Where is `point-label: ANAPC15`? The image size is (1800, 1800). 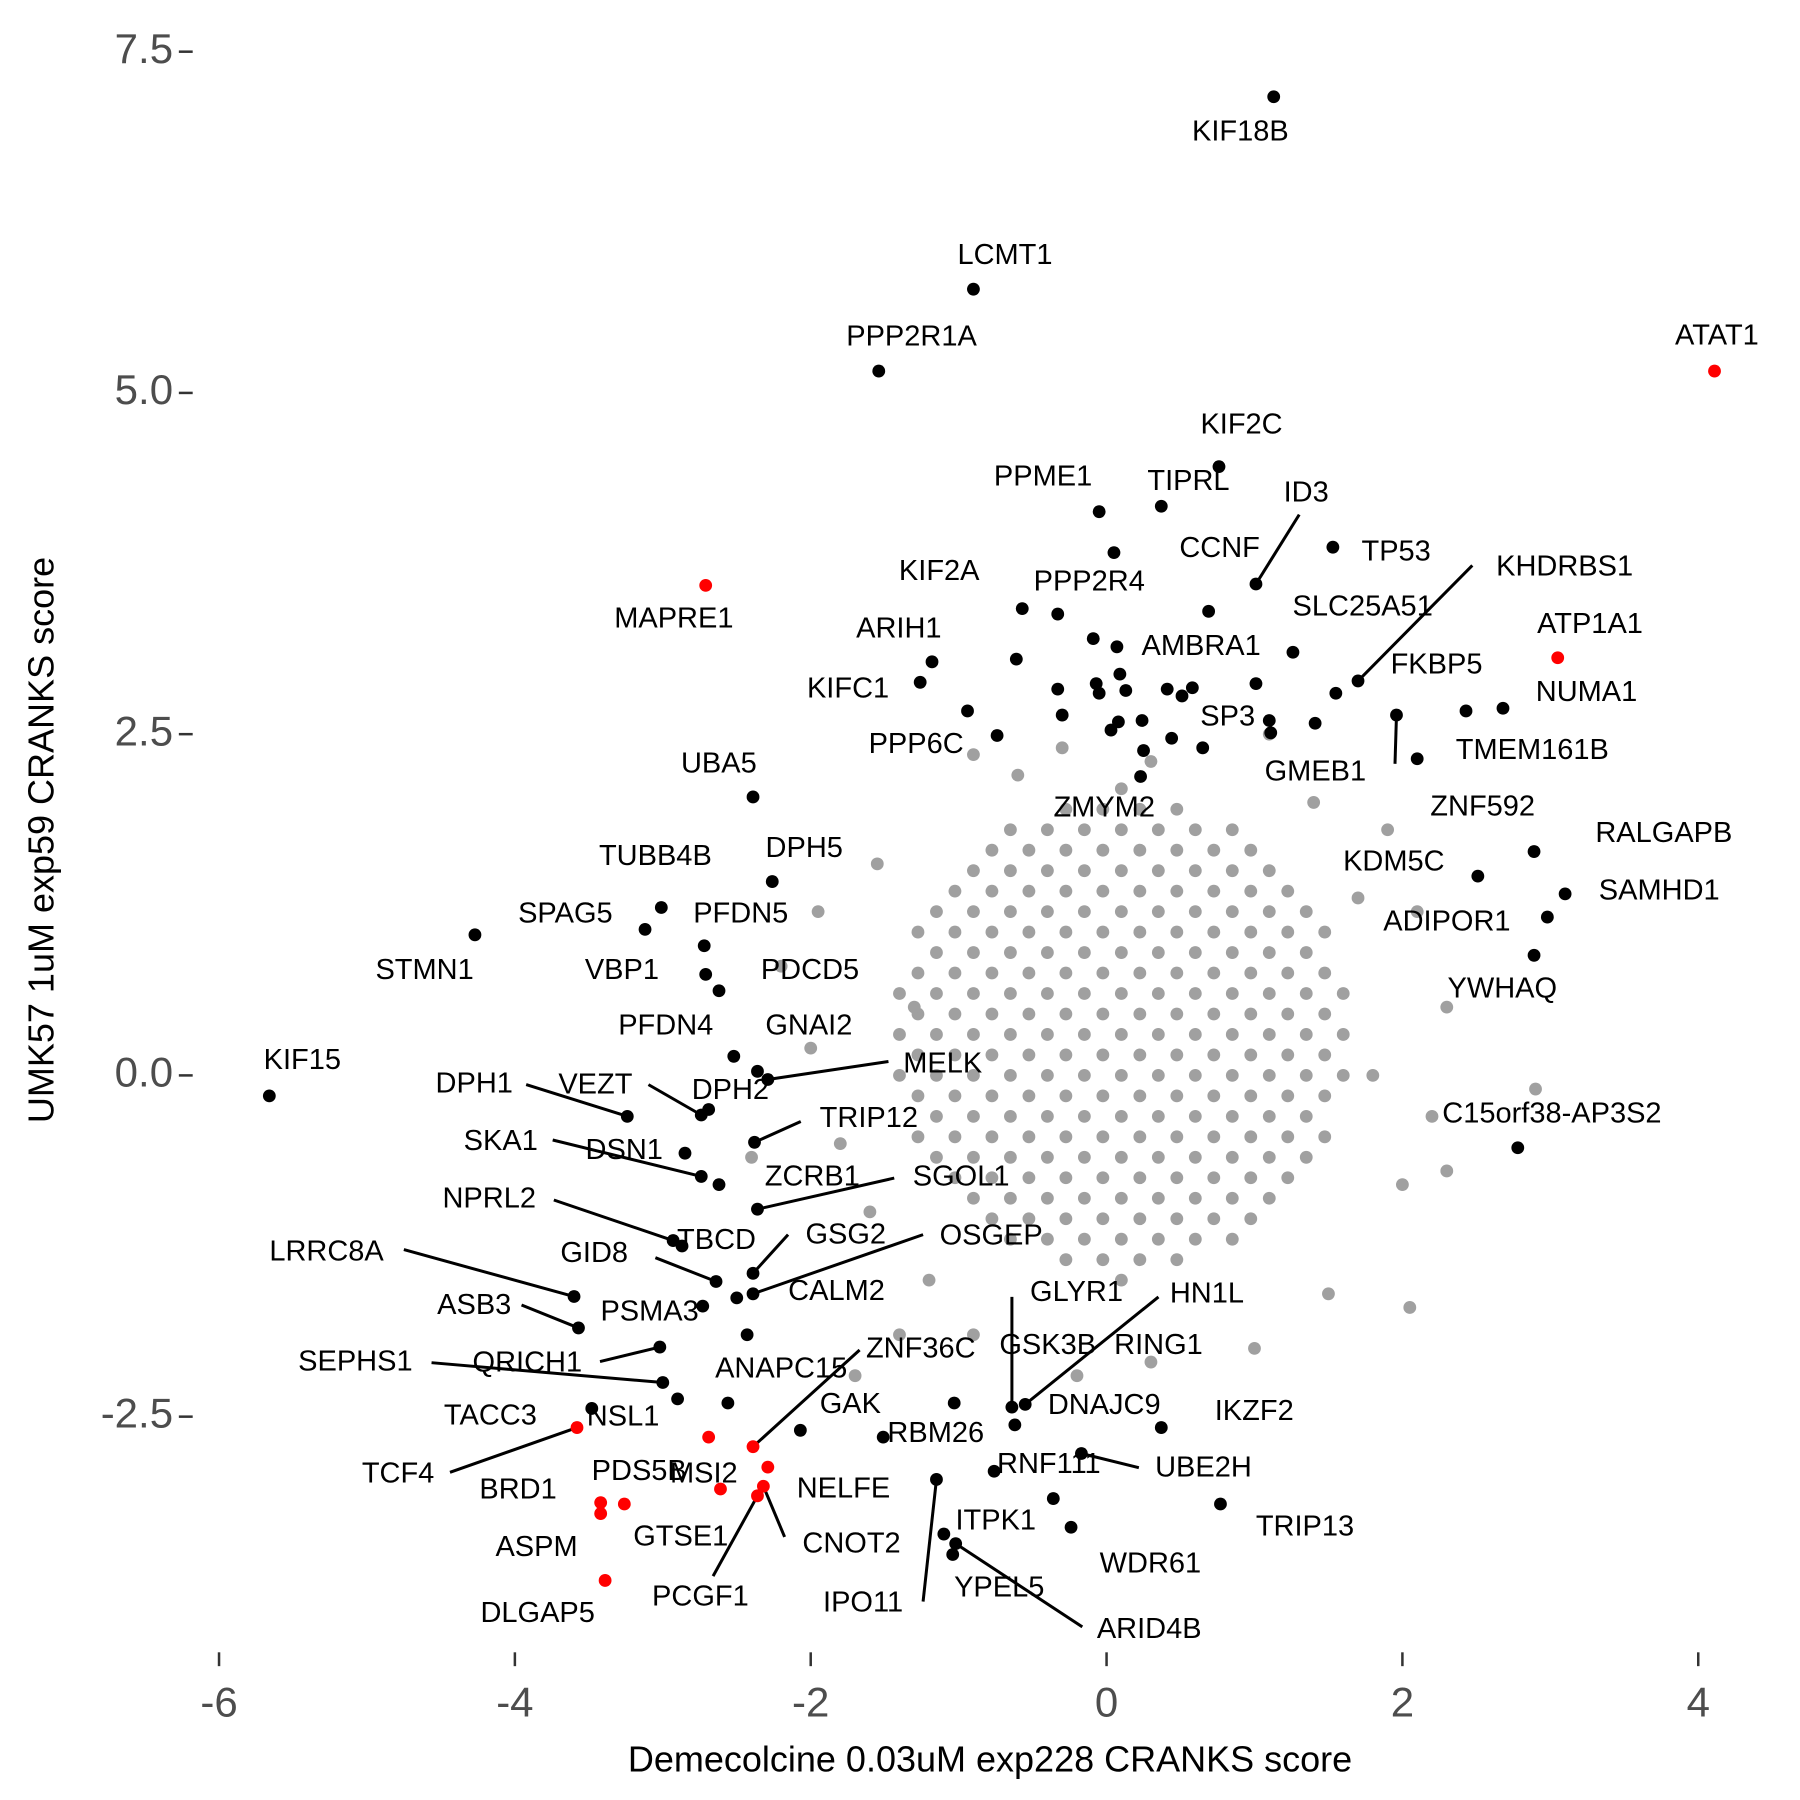
point-label: ANAPC15 is located at coordinates (781, 1368).